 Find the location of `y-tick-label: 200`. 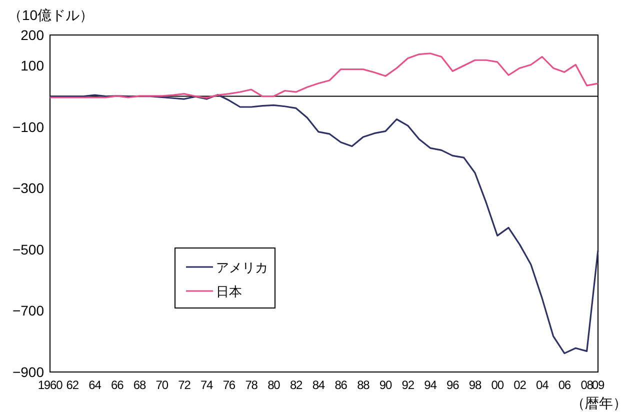

y-tick-label: 200 is located at coordinates (32, 35).